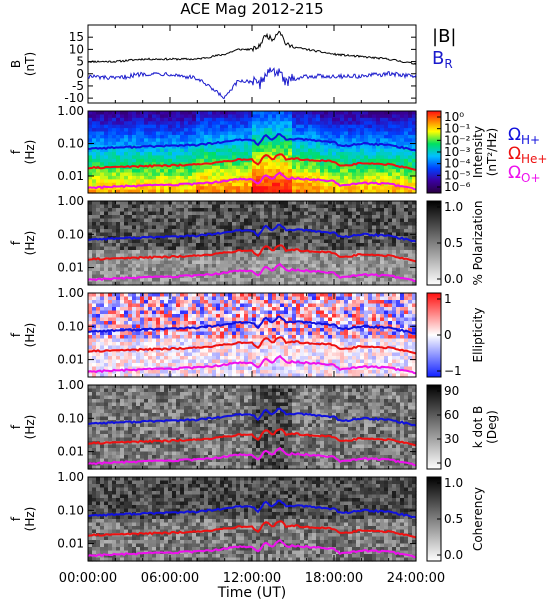 This screenshot has width=550, height=600. Describe the element at coordinates (252, 243) in the screenshot. I see `spectrogram-cells` at that location.